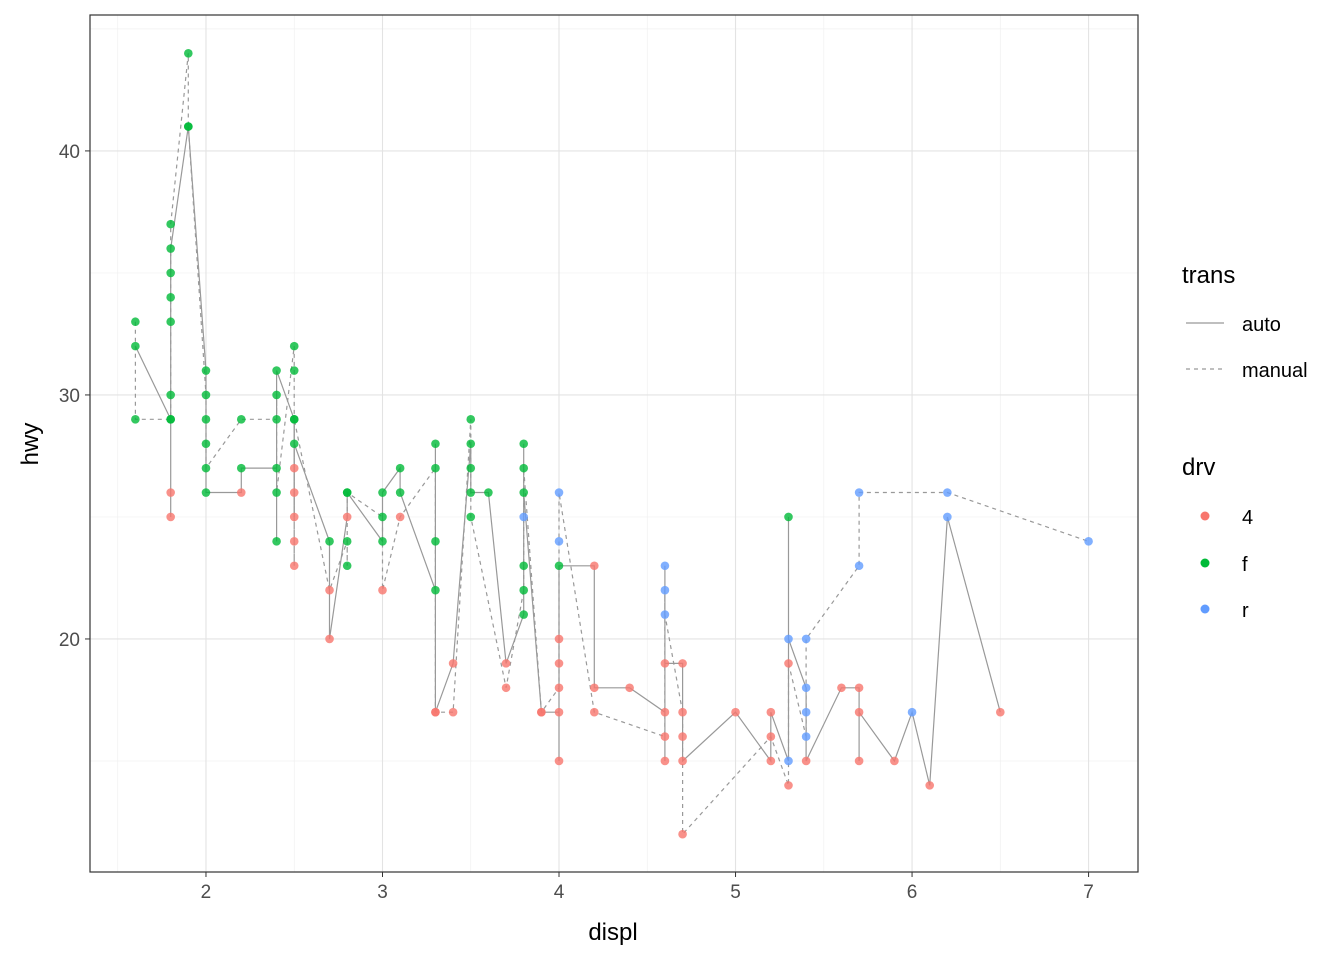 This screenshot has width=1344, height=965. I want to click on y-tick-label: 20, so click(69, 640).